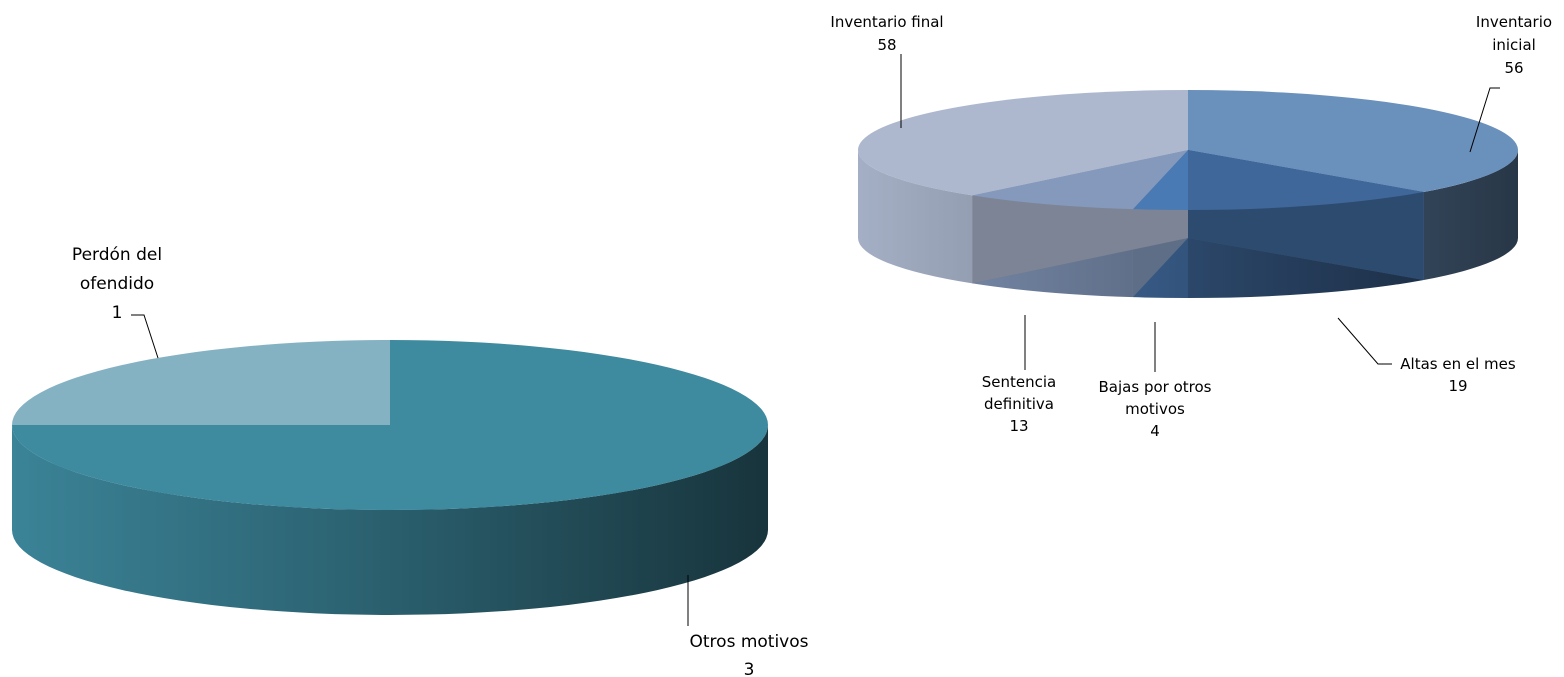 This screenshot has width=1564, height=677. I want to click on data-label-value: 13, so click(1018, 426).